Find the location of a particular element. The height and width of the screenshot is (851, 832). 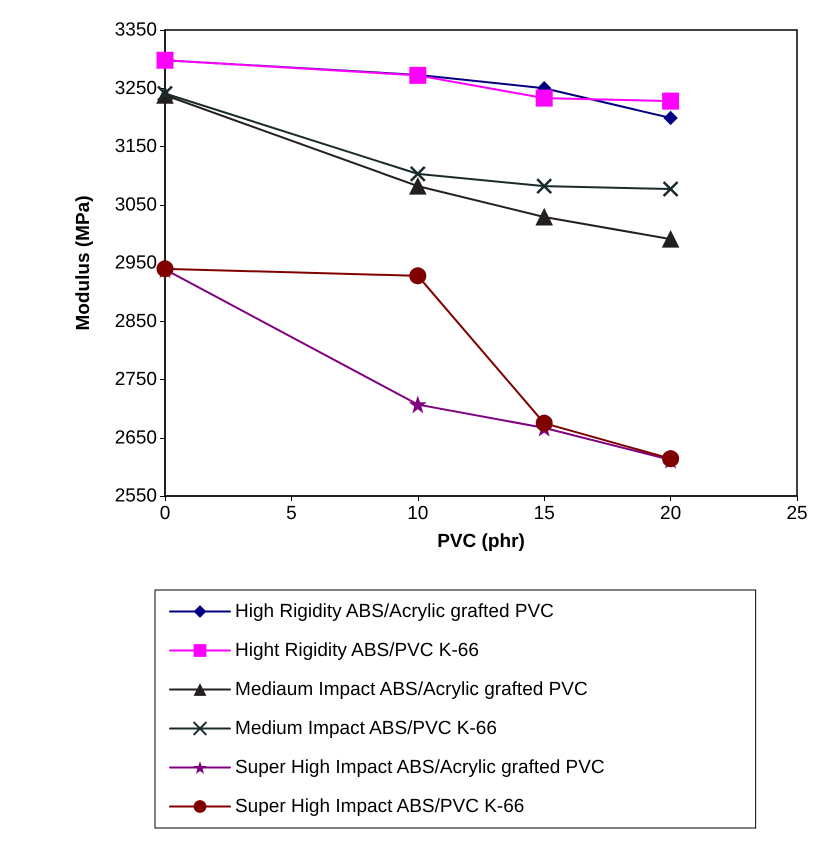

x-tick-label: 5 is located at coordinates (291, 513).